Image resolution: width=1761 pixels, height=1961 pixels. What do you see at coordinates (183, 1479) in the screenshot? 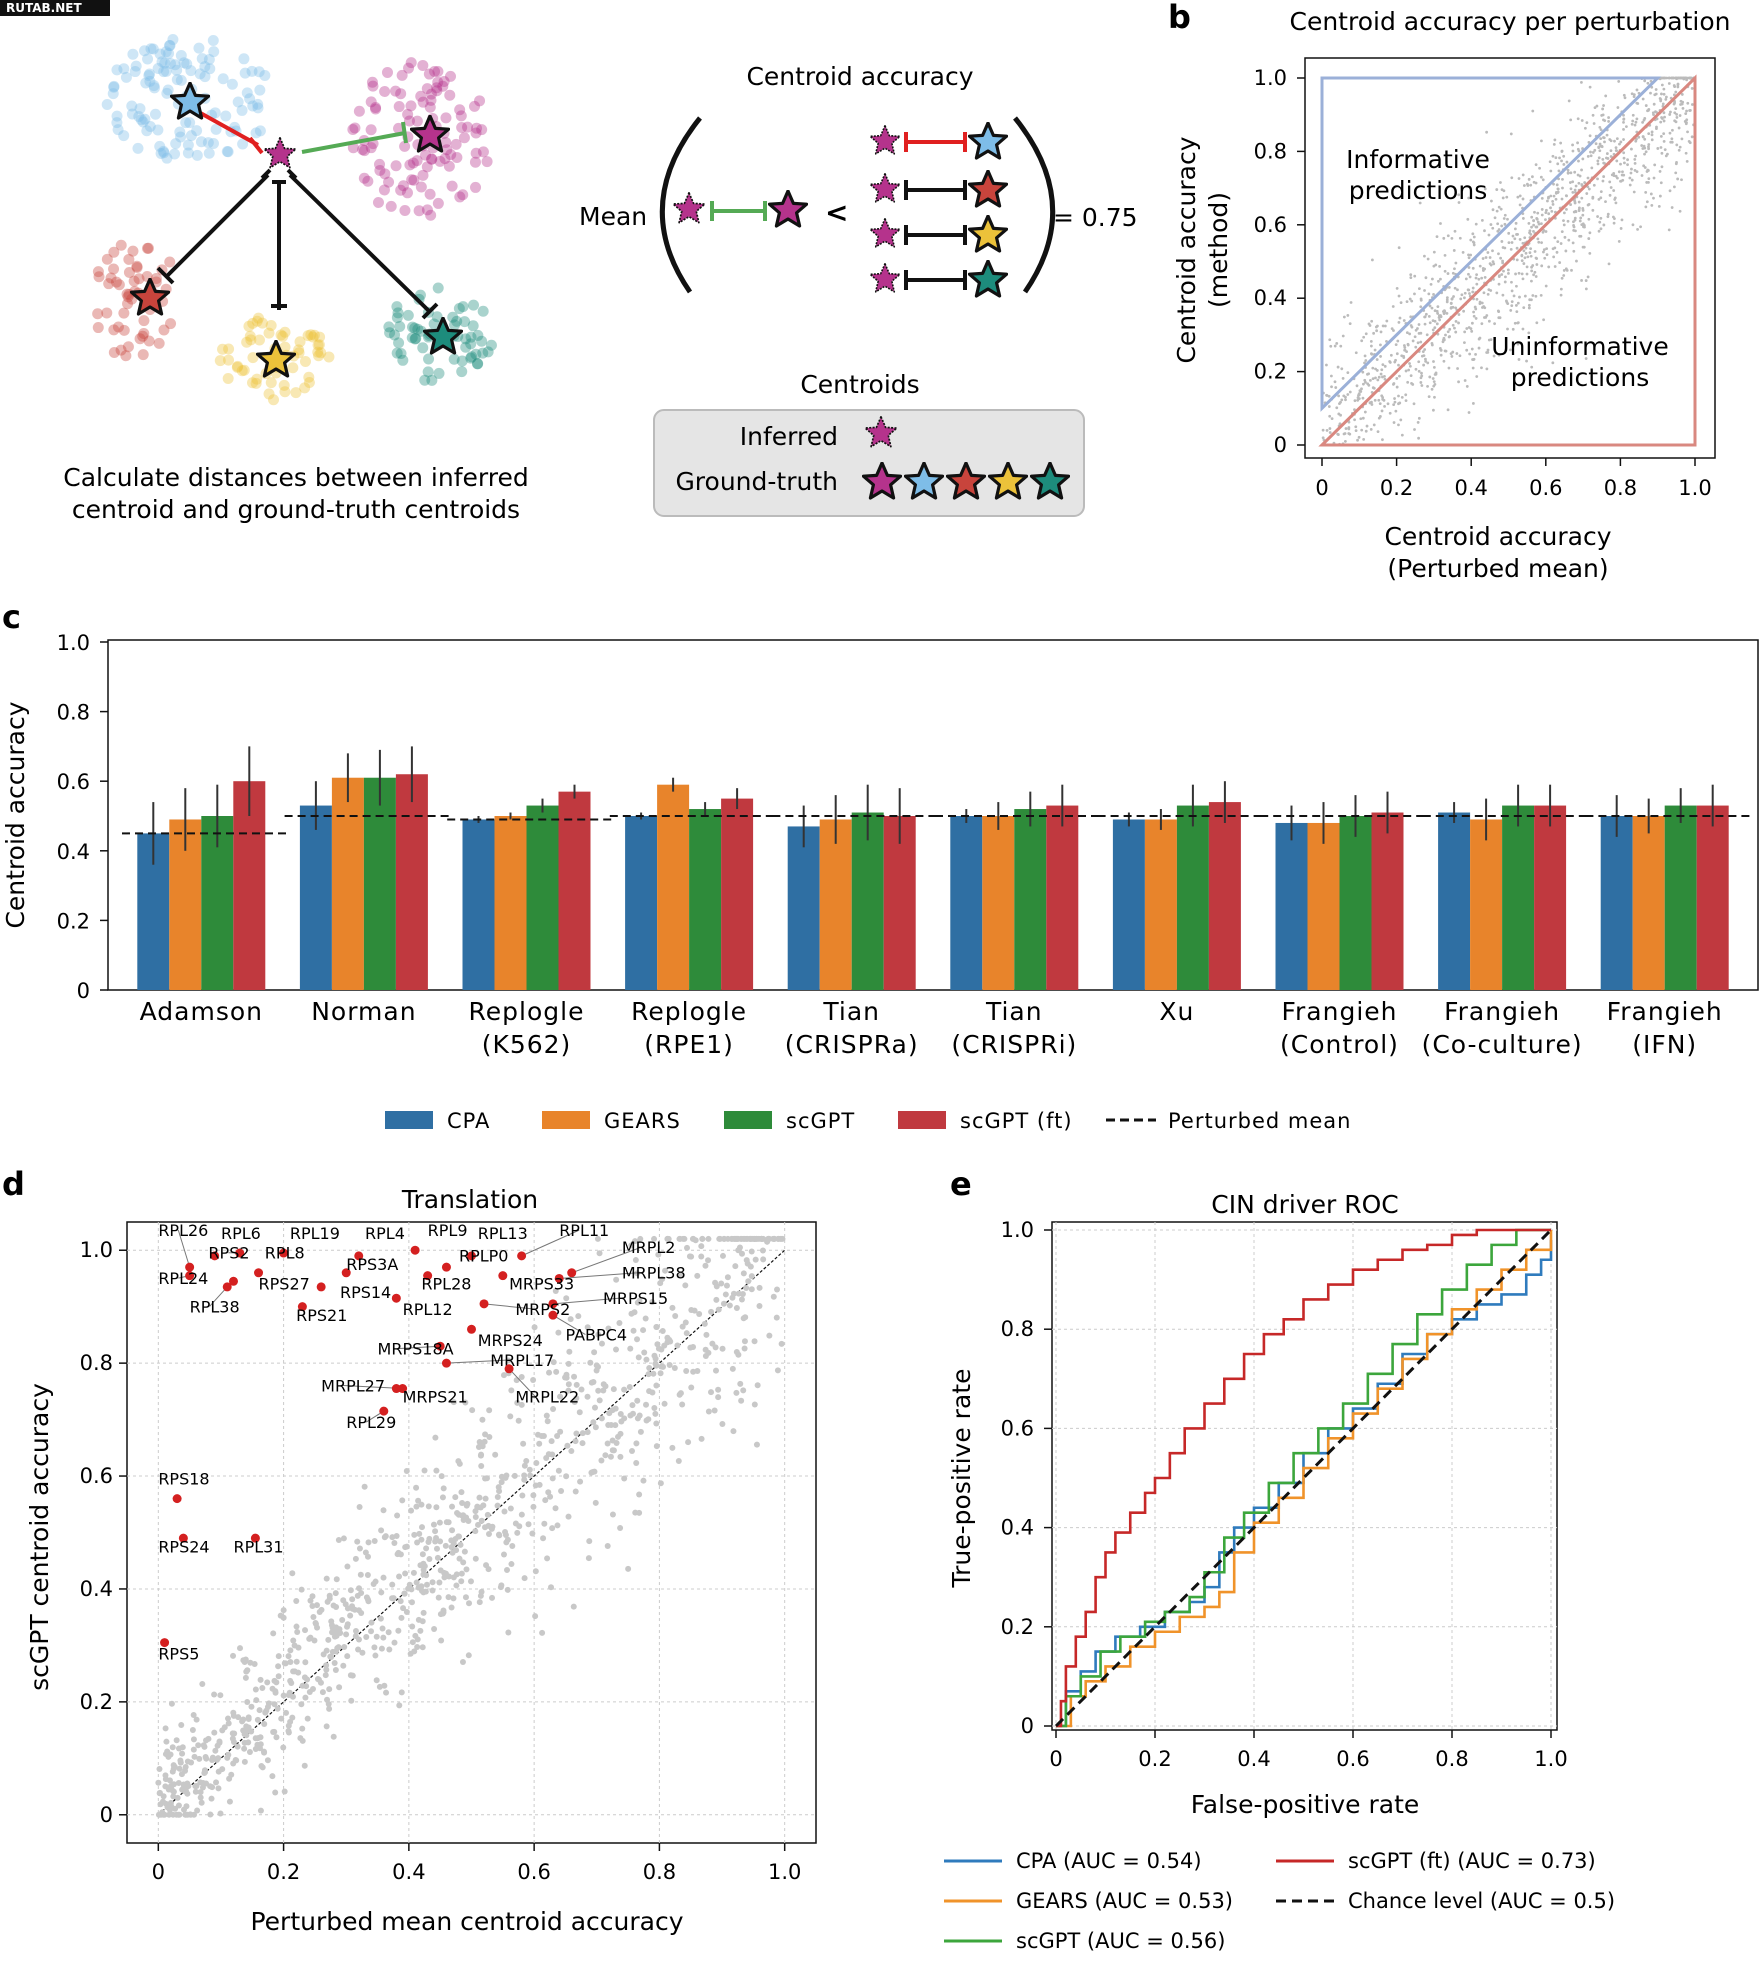
I see `gene-label: RPS18` at bounding box center [183, 1479].